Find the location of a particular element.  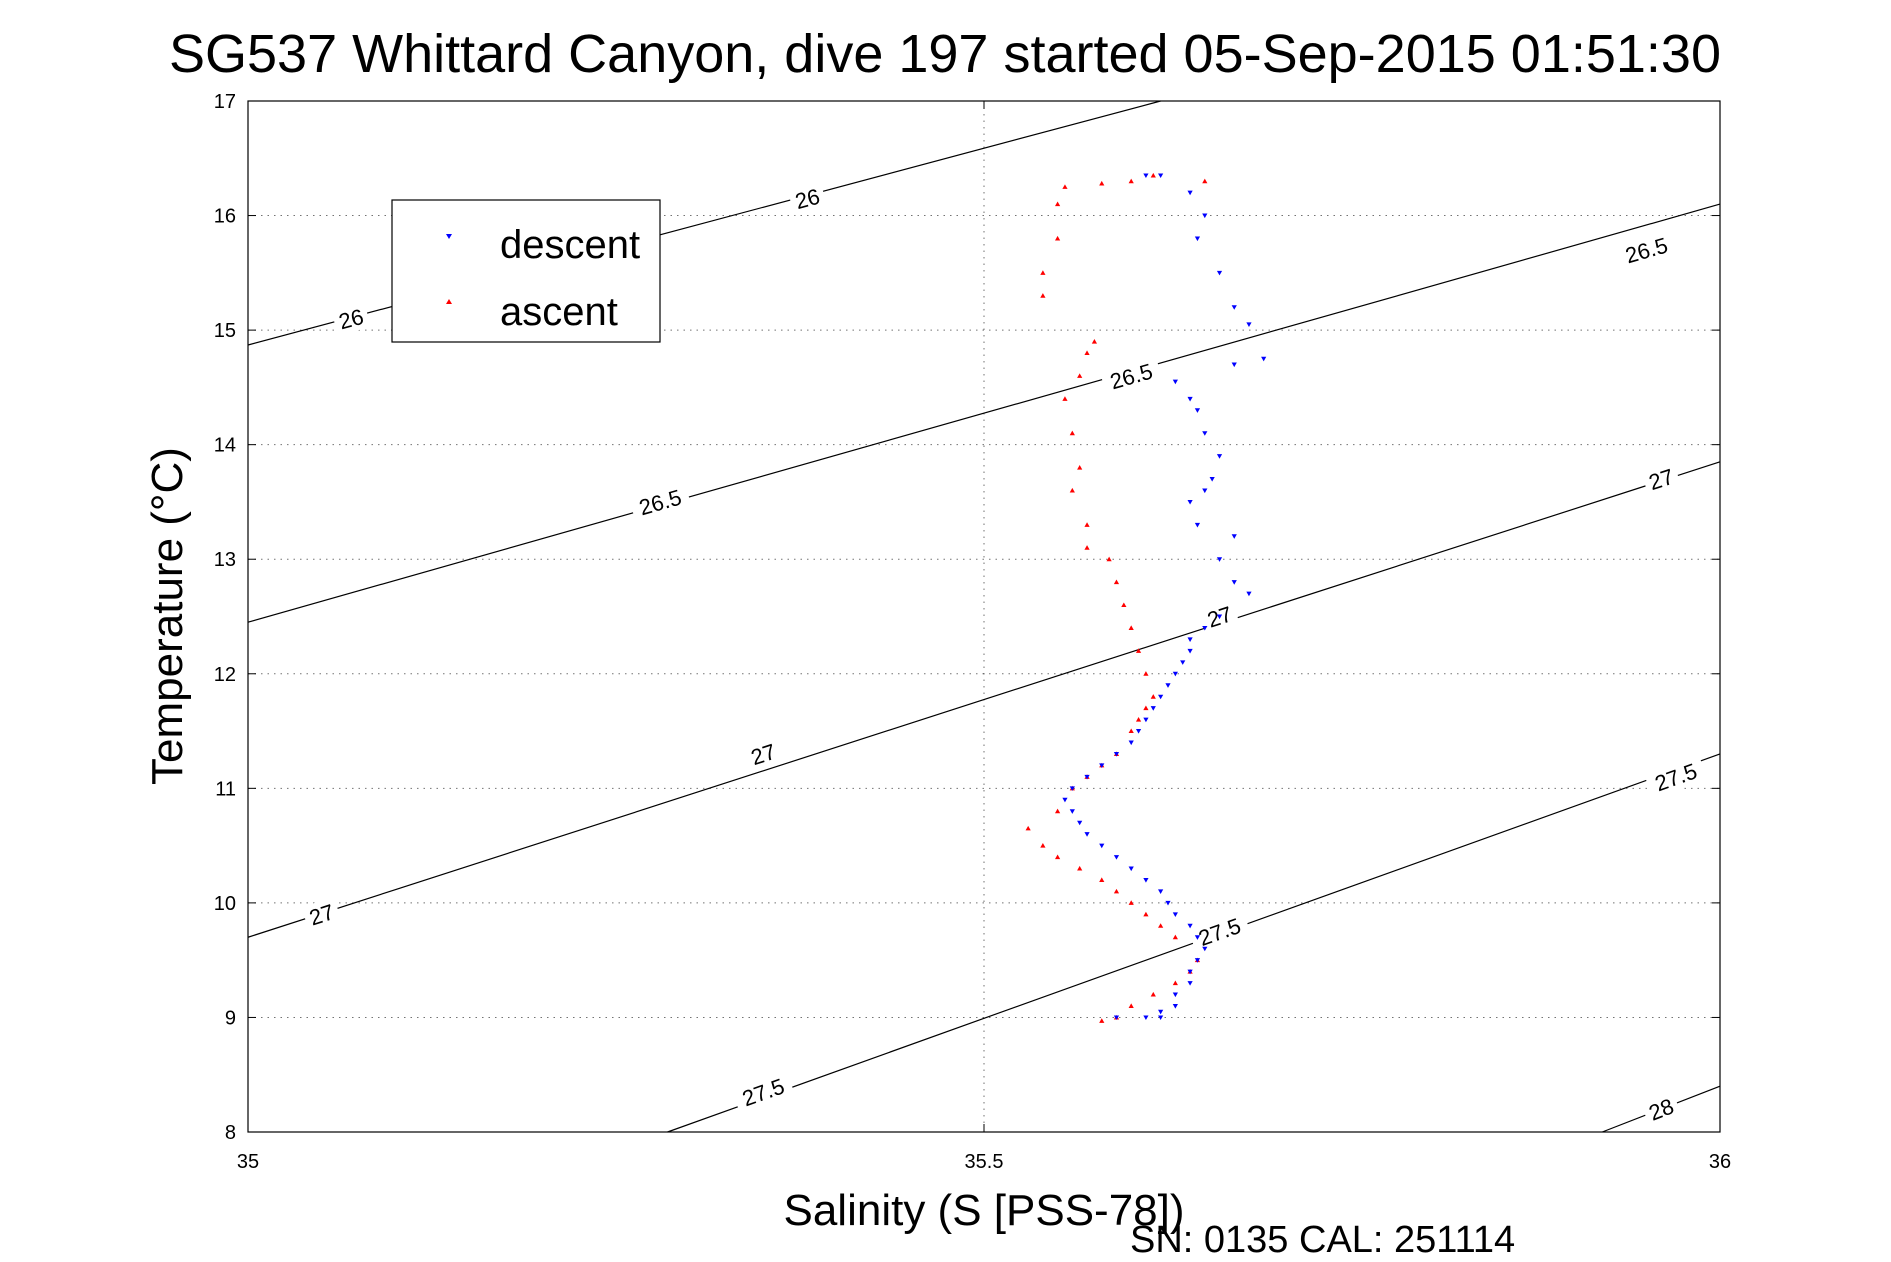

y-tick-label: 8 is located at coordinates (230, 1133).